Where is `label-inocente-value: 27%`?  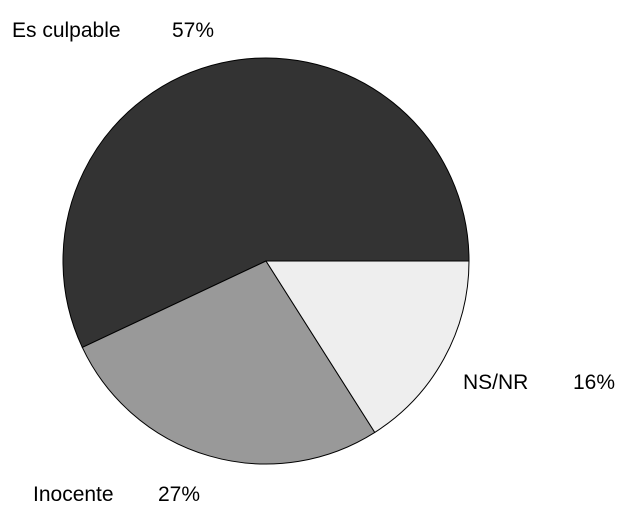 label-inocente-value: 27% is located at coordinates (179, 494).